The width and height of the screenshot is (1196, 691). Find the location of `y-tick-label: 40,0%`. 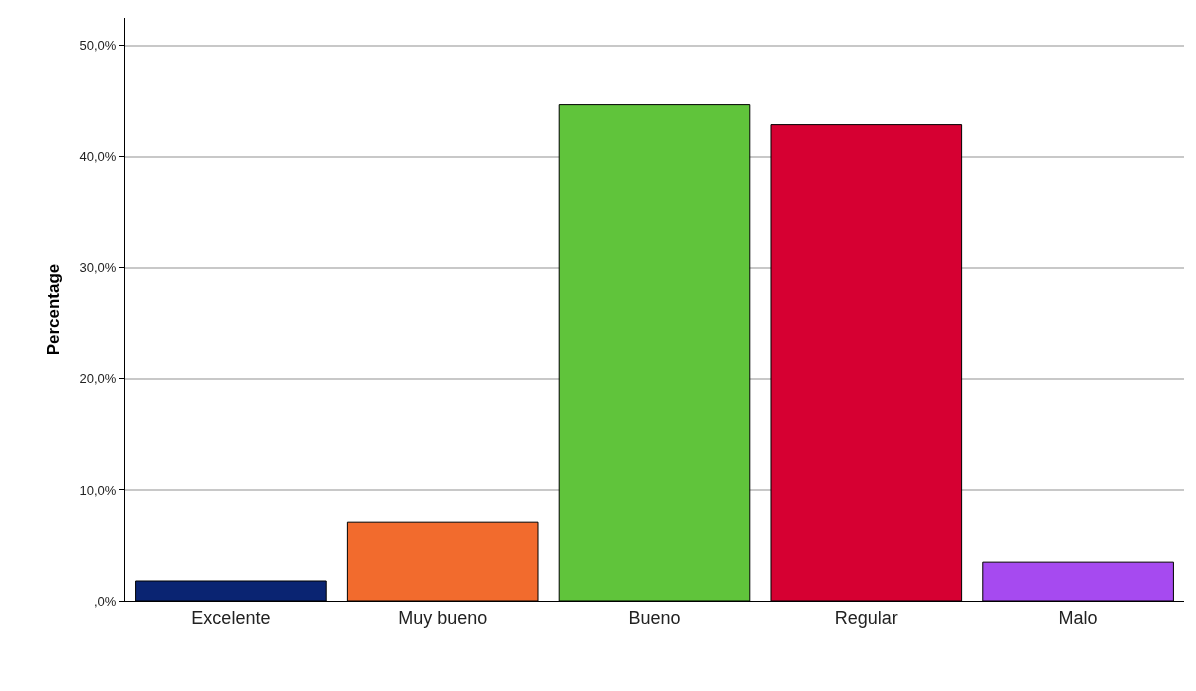

y-tick-label: 40,0% is located at coordinates (98, 157).